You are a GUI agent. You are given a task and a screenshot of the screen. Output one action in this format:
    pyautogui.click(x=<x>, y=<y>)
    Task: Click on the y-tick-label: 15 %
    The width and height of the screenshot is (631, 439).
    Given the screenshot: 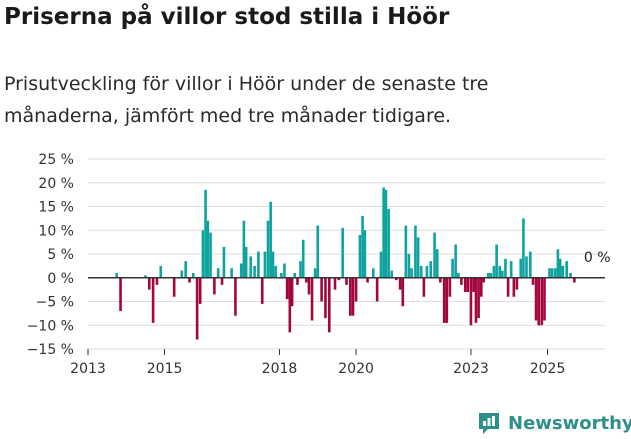 What is the action you would take?
    pyautogui.click(x=56, y=208)
    